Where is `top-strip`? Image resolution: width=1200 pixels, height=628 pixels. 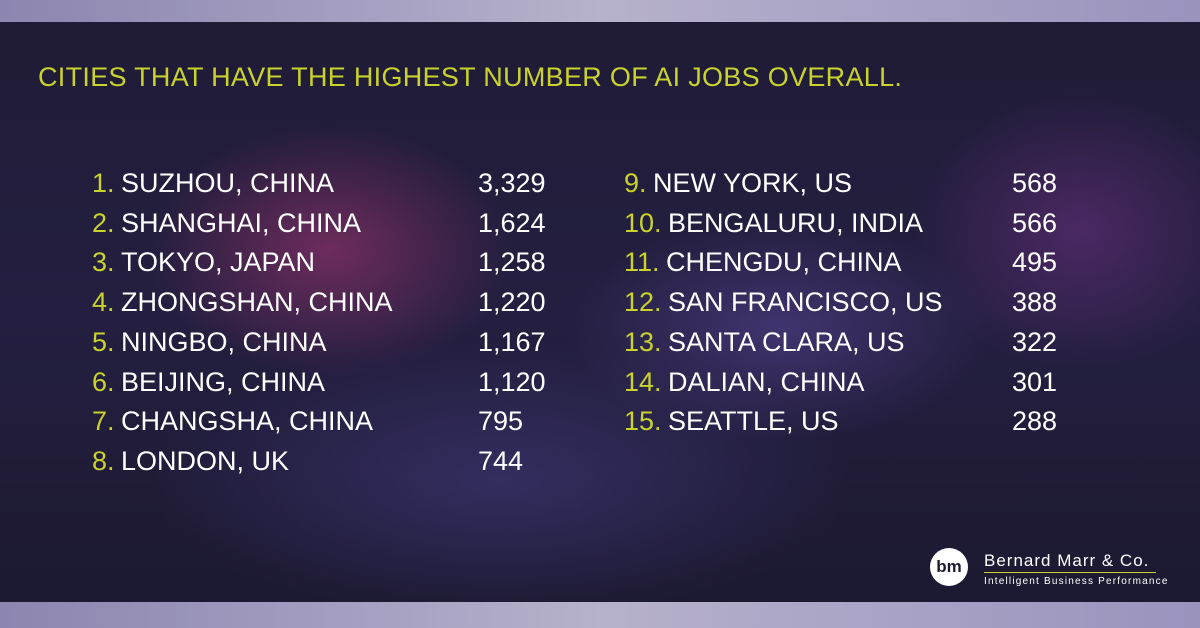
top-strip is located at coordinates (600, 11).